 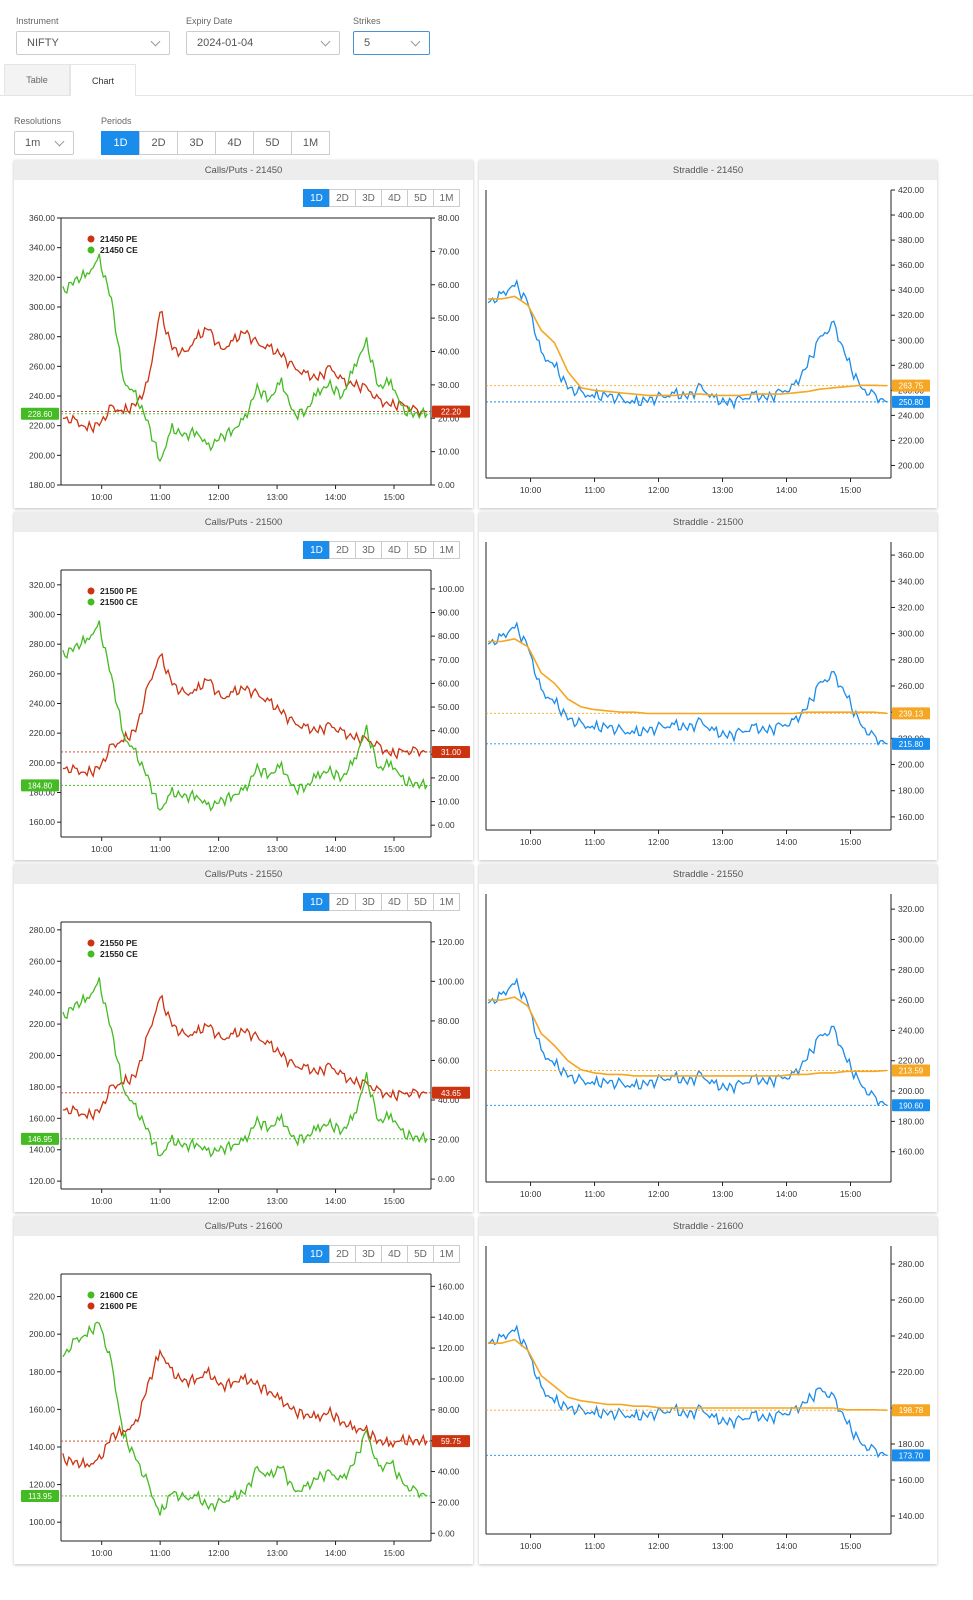 I want to click on series-line-vwap, so click(x=687, y=346).